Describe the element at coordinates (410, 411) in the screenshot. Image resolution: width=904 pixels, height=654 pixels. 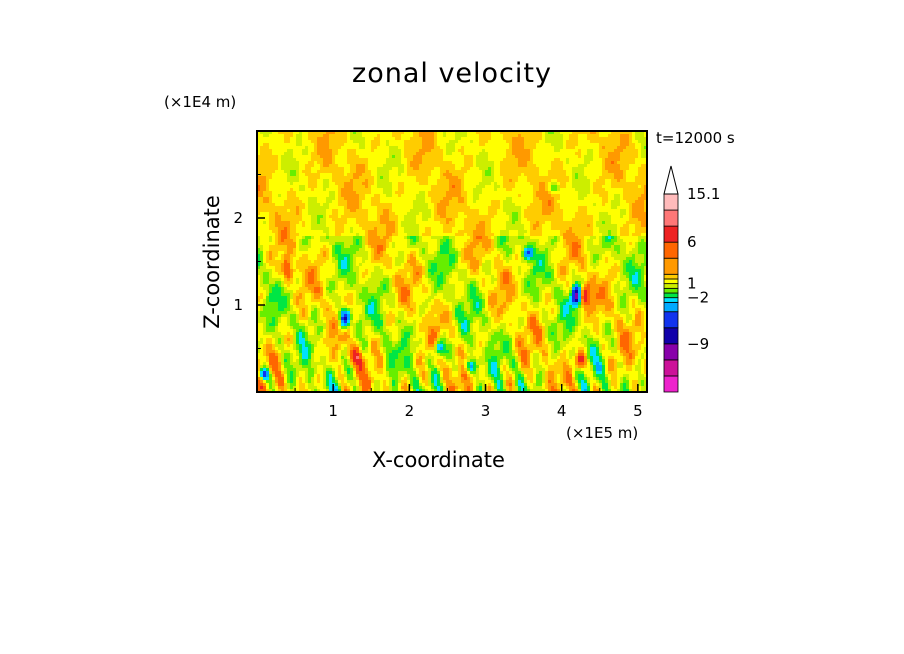
I see `x-tick-label: 2` at that location.